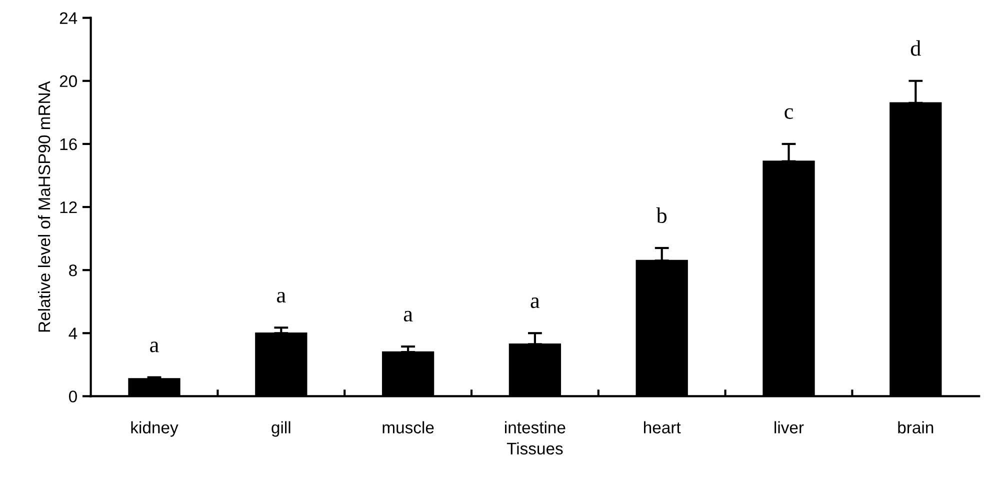  What do you see at coordinates (408, 427) in the screenshot?
I see `x-tick-label: muscle` at bounding box center [408, 427].